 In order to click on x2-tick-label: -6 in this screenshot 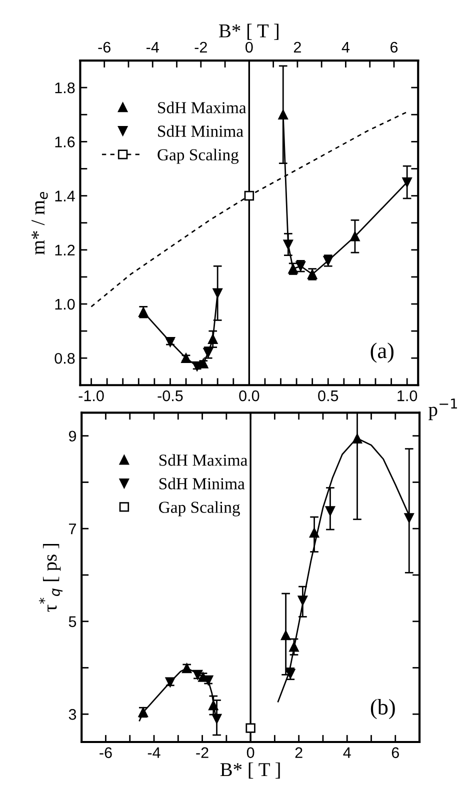, I will do `click(104, 47)`.